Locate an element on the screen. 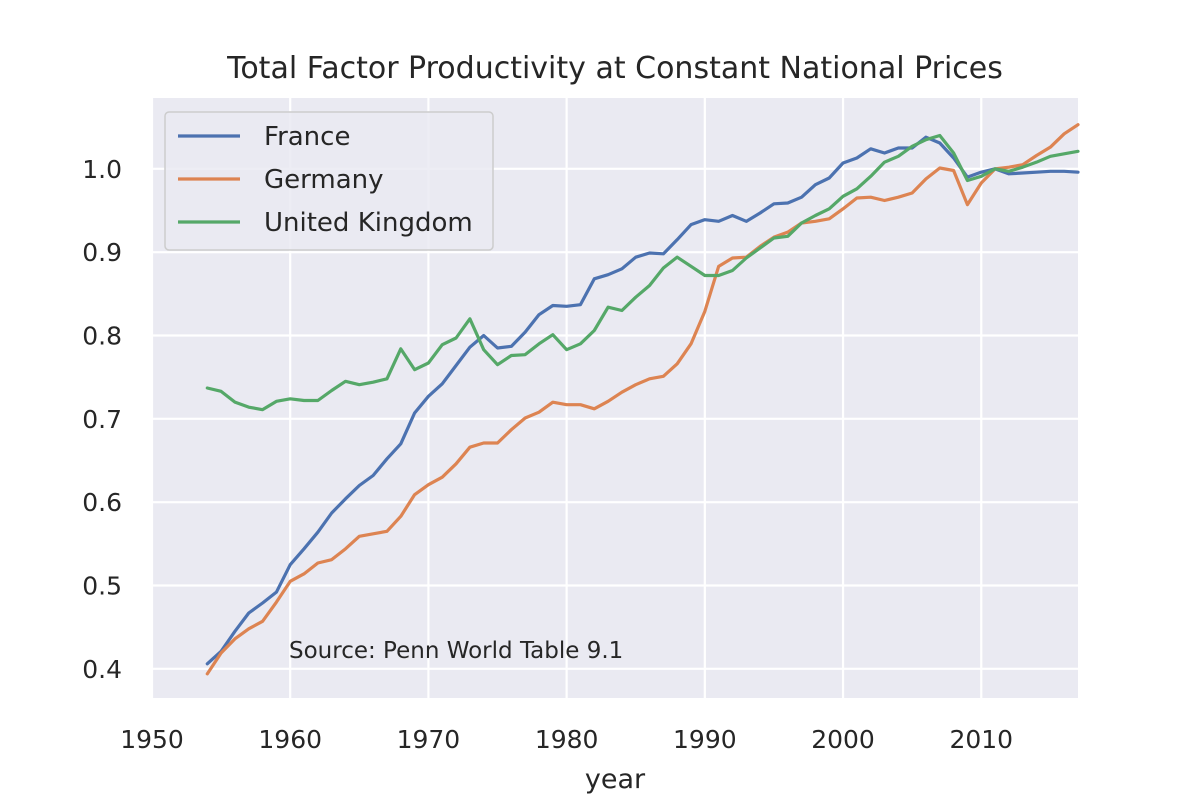 Image resolution: width=1200 pixels, height=800 pixels. y-tick-label-1.0: 1.0 is located at coordinates (102, 169).